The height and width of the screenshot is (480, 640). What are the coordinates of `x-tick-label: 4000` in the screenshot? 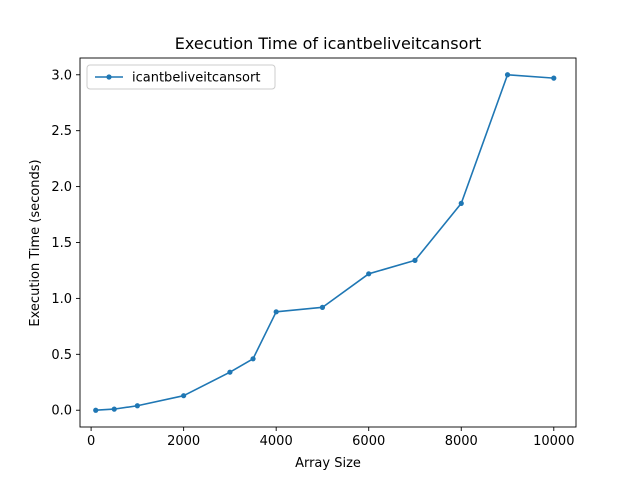 It's located at (276, 441).